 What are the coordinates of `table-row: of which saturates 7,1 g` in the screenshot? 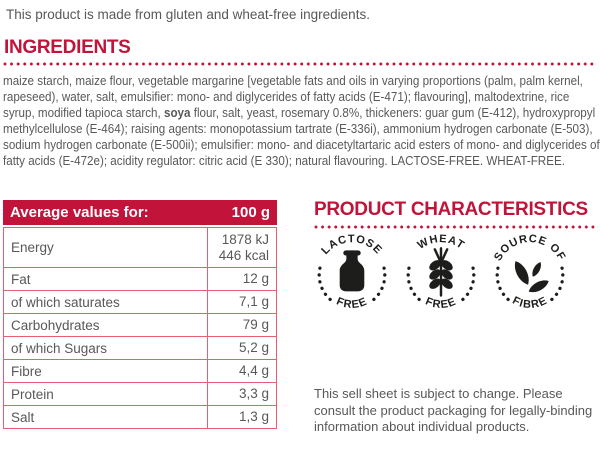 It's located at (140, 302).